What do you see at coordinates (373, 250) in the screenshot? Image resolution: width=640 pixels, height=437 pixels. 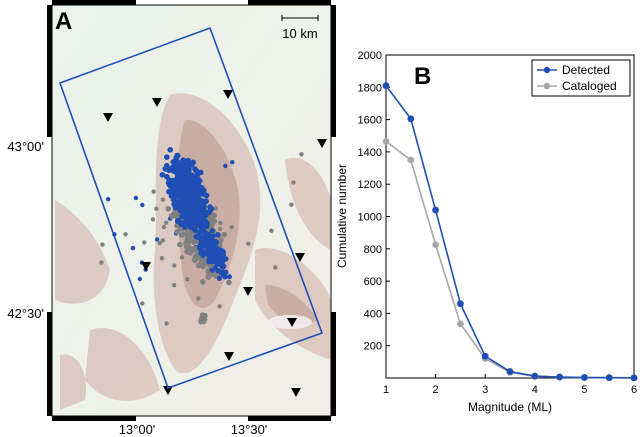 I see `y-tick-label: 800` at bounding box center [373, 250].